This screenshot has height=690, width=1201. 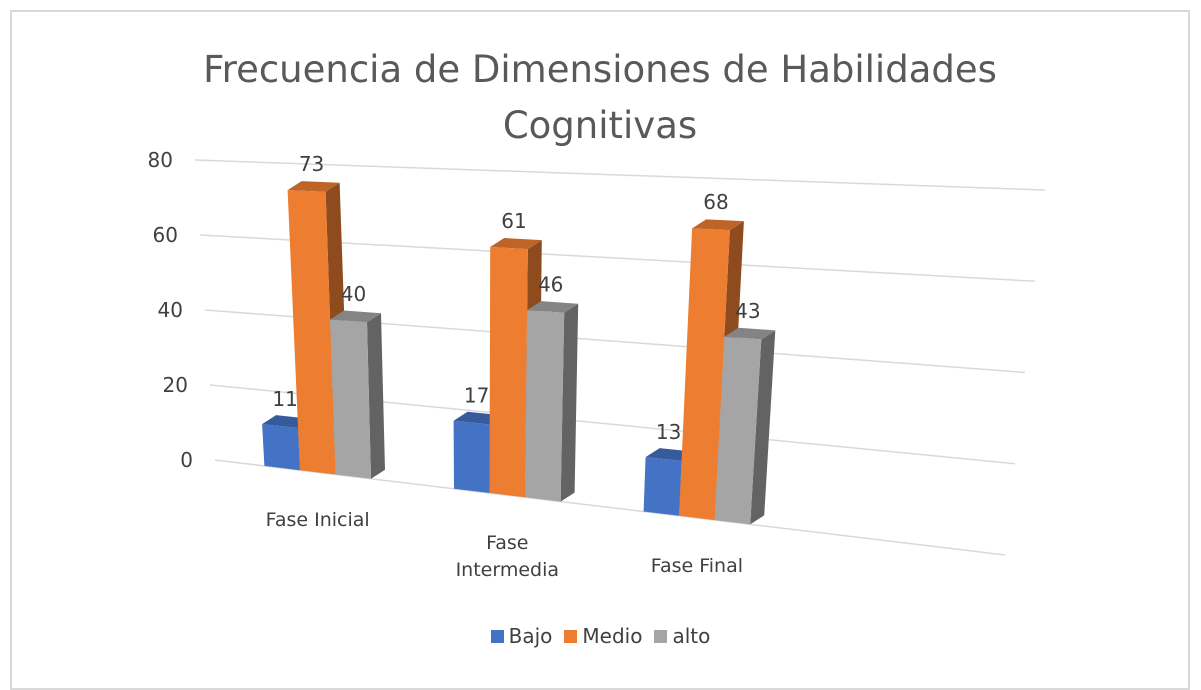 What do you see at coordinates (476, 396) in the screenshot?
I see `data-label: 17` at bounding box center [476, 396].